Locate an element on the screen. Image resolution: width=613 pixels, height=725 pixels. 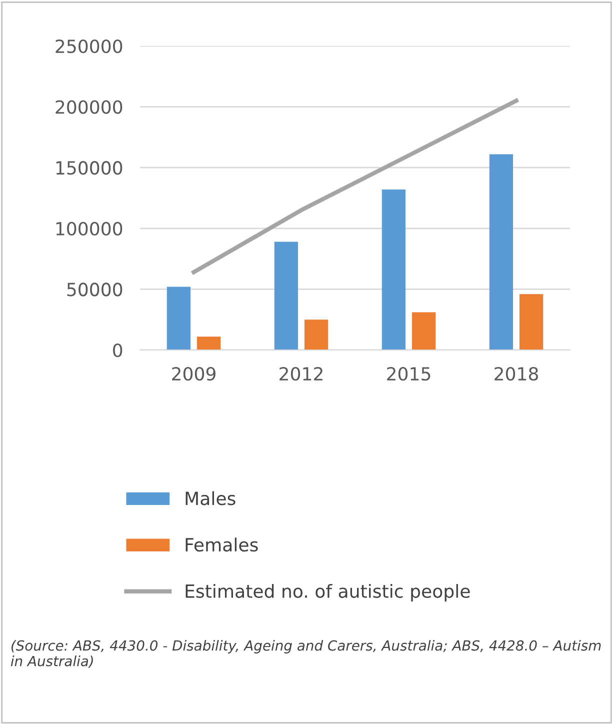
x-tick-label: 2009 is located at coordinates (194, 373).